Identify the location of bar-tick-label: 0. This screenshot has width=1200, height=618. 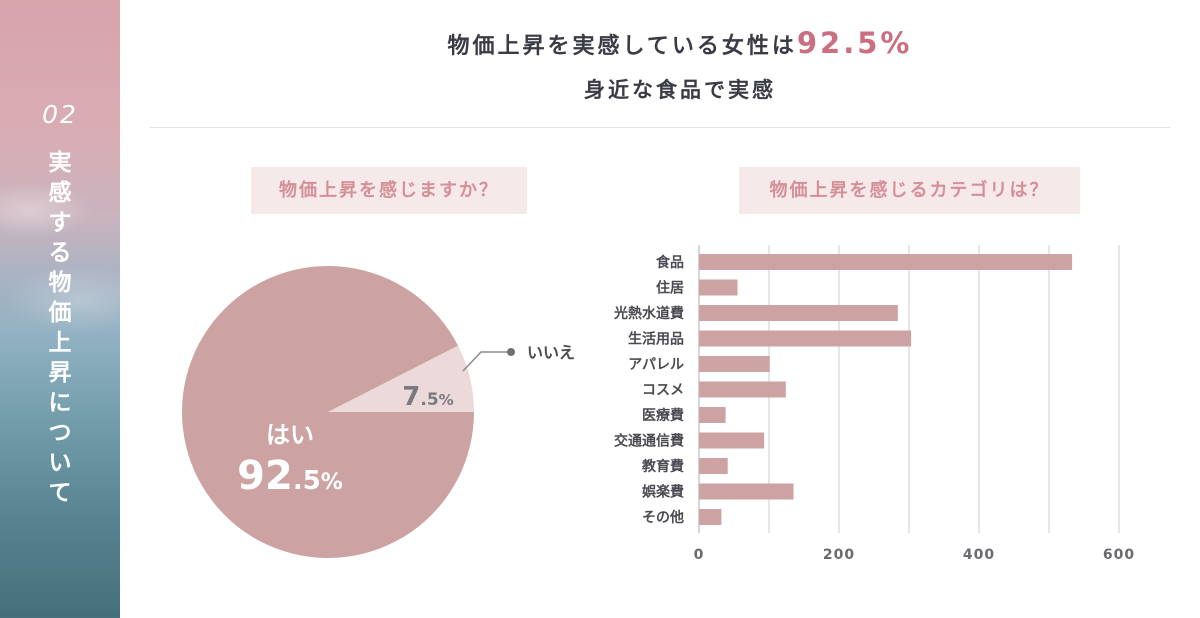
(699, 555).